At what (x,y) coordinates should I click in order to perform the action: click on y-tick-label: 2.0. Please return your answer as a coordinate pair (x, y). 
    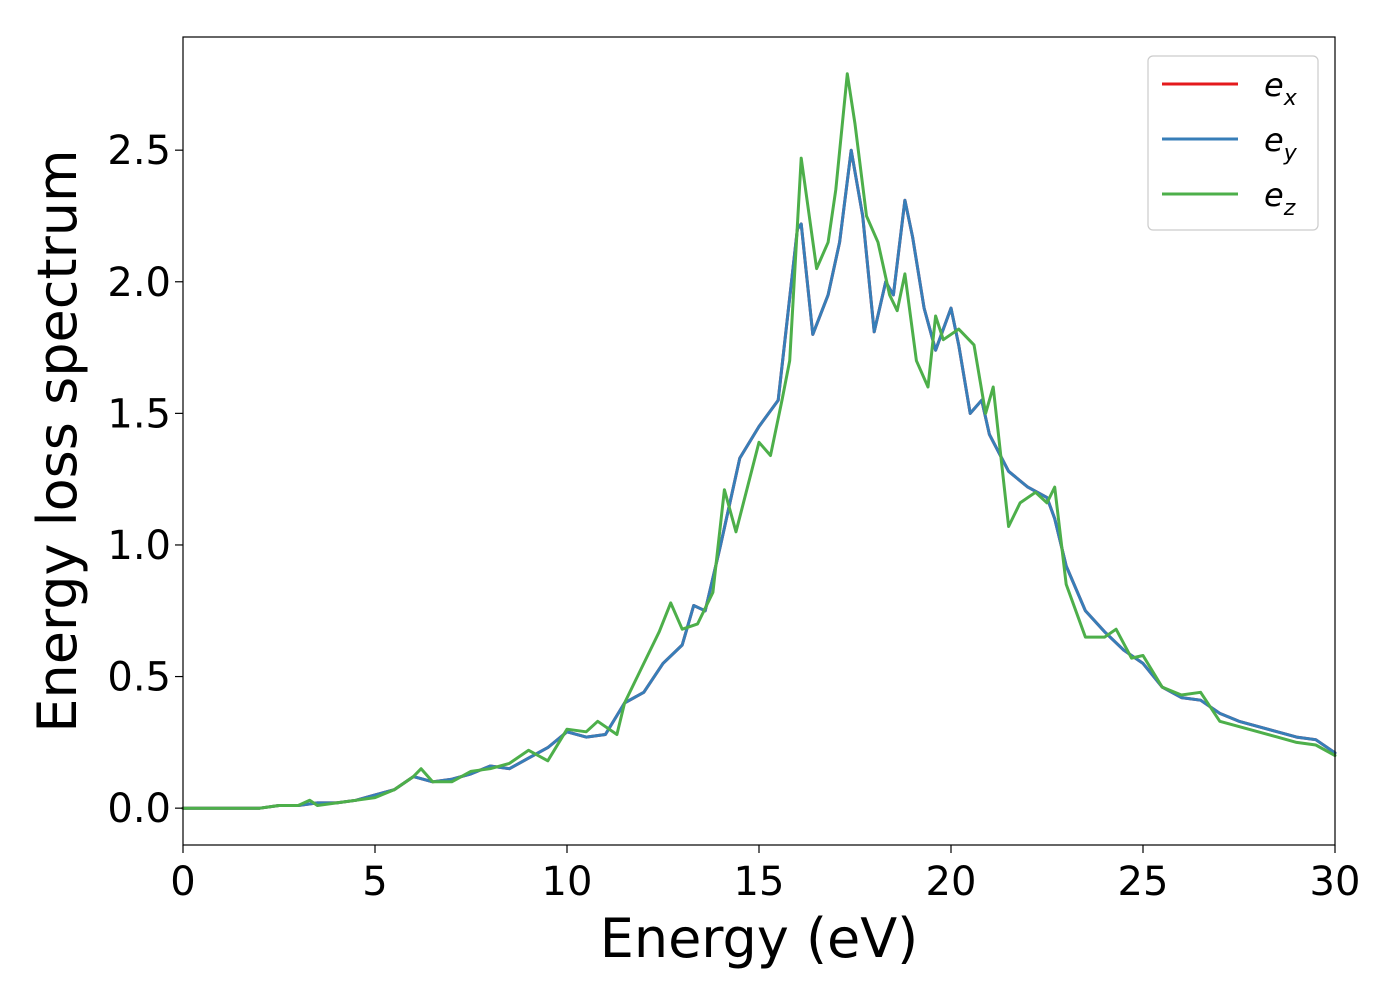
    Looking at the image, I should click on (139, 283).